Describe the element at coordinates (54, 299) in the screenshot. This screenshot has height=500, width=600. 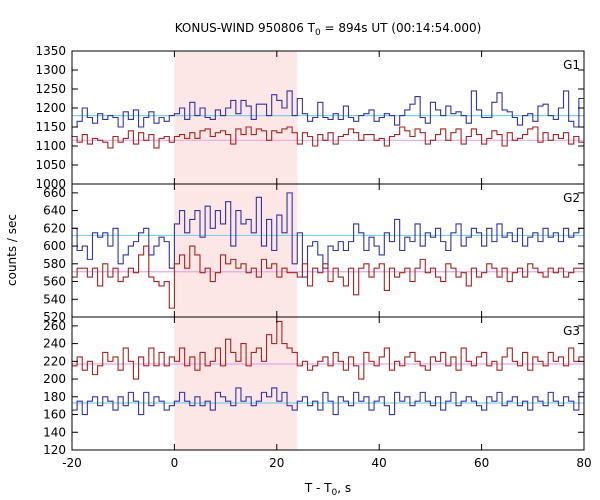
I see `y-tick-label: 540` at that location.